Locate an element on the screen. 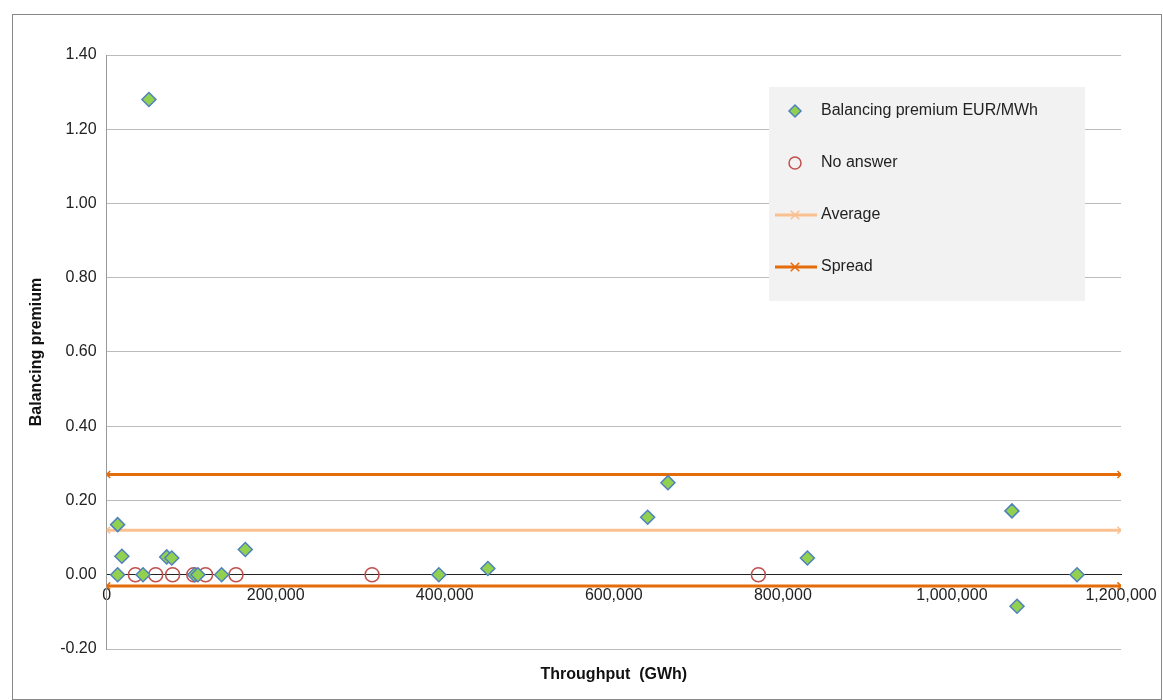 This screenshot has height=700, width=1163. x-tick-label: 200,000 is located at coordinates (275, 594).